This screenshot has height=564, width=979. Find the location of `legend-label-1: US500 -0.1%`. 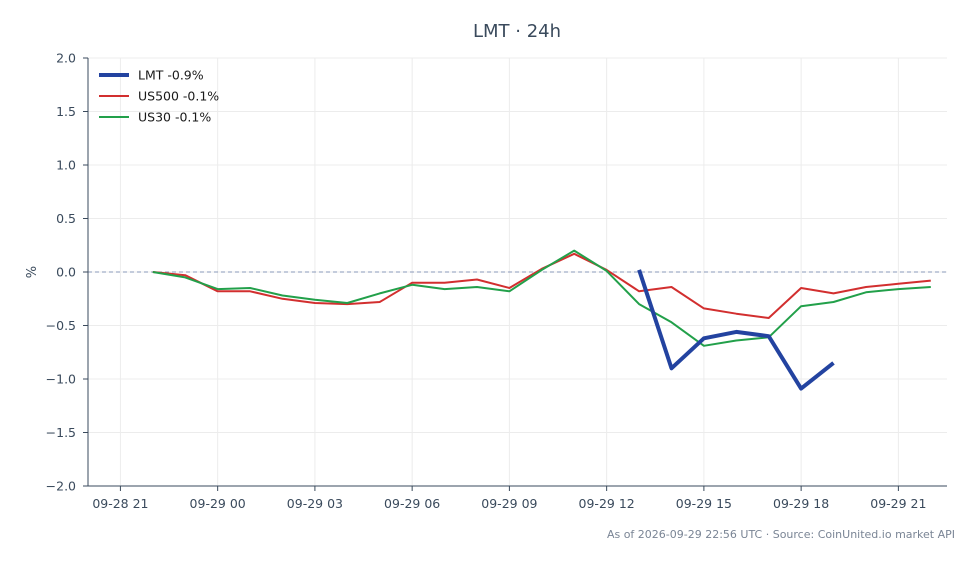

legend-label-1: US500 -0.1% is located at coordinates (178, 96).